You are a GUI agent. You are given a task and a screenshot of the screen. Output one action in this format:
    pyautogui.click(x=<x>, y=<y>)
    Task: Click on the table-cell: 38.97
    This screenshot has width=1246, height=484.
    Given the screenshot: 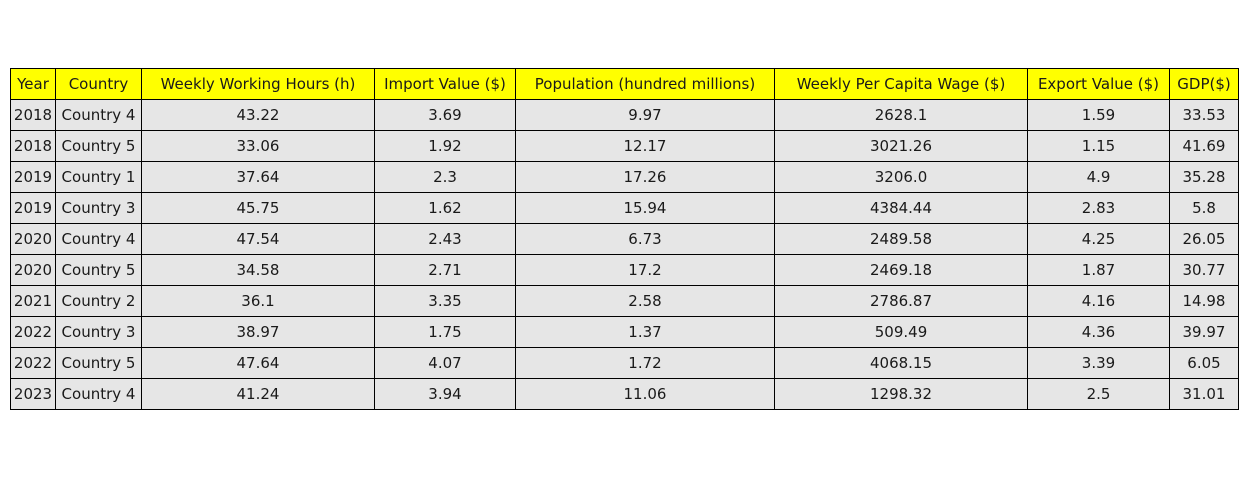 What is the action you would take?
    pyautogui.click(x=258, y=332)
    